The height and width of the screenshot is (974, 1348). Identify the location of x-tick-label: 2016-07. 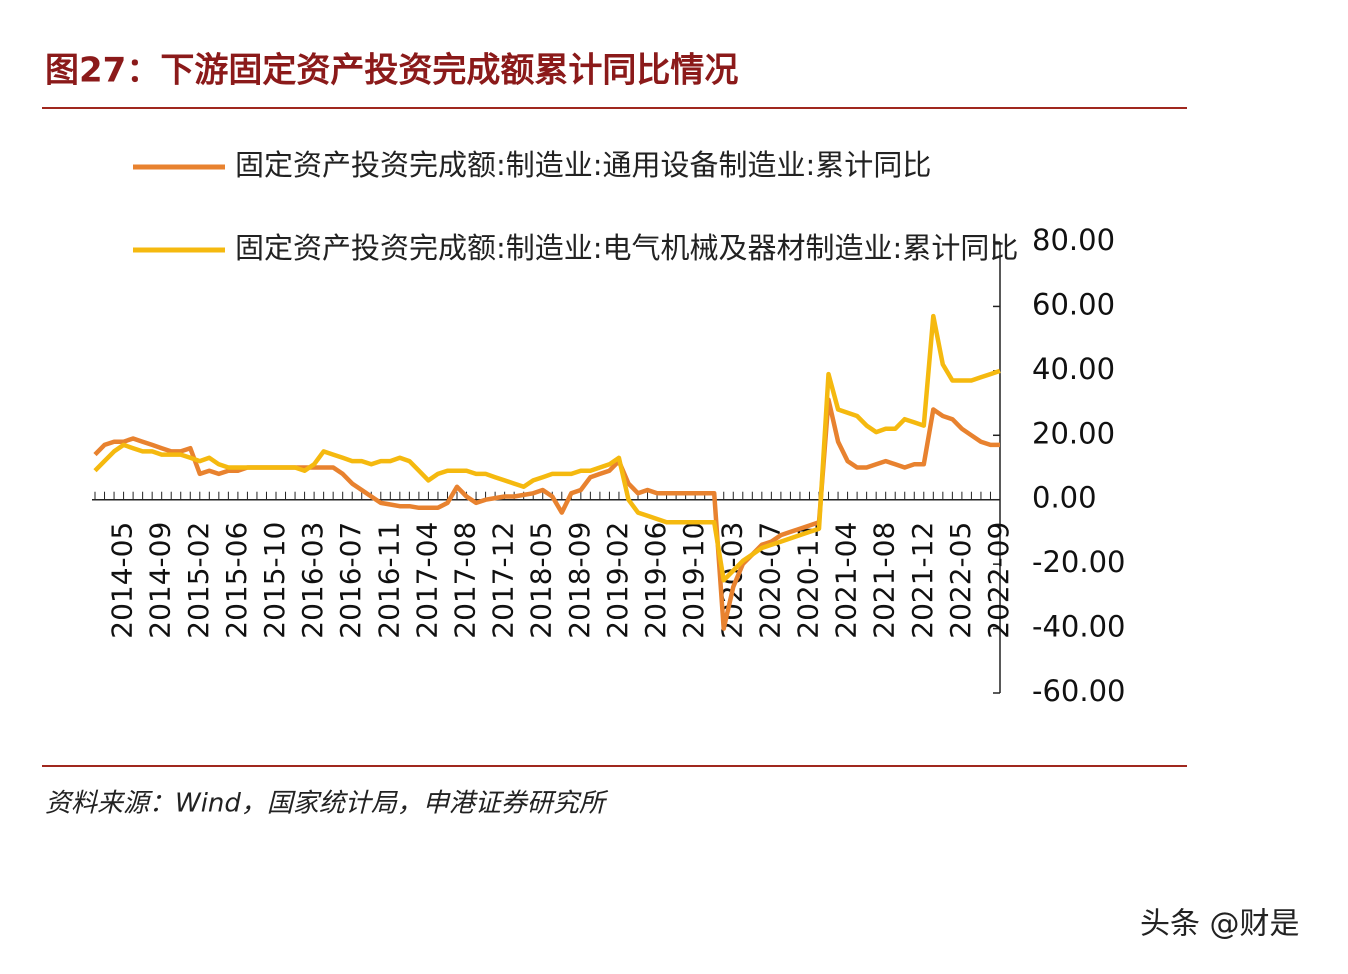
(350, 580).